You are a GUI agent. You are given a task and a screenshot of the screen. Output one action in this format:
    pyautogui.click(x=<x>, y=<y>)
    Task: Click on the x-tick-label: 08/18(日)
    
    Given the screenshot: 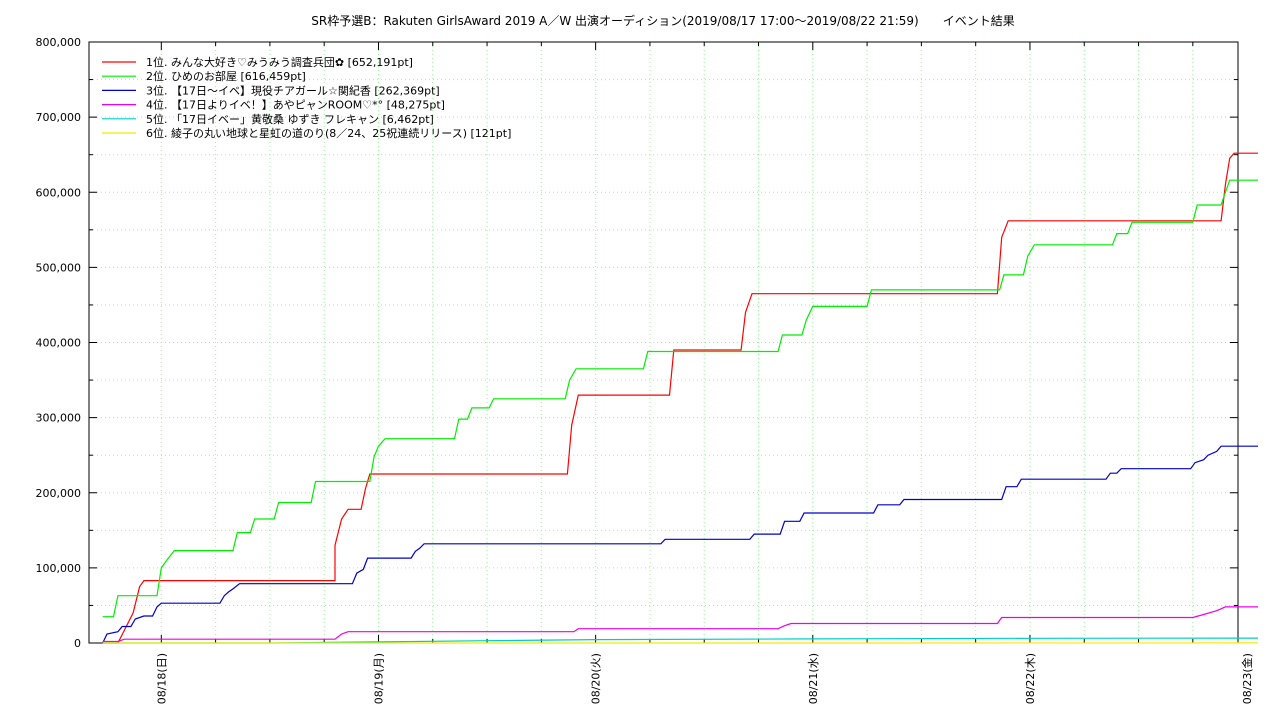 What is the action you would take?
    pyautogui.click(x=161, y=678)
    